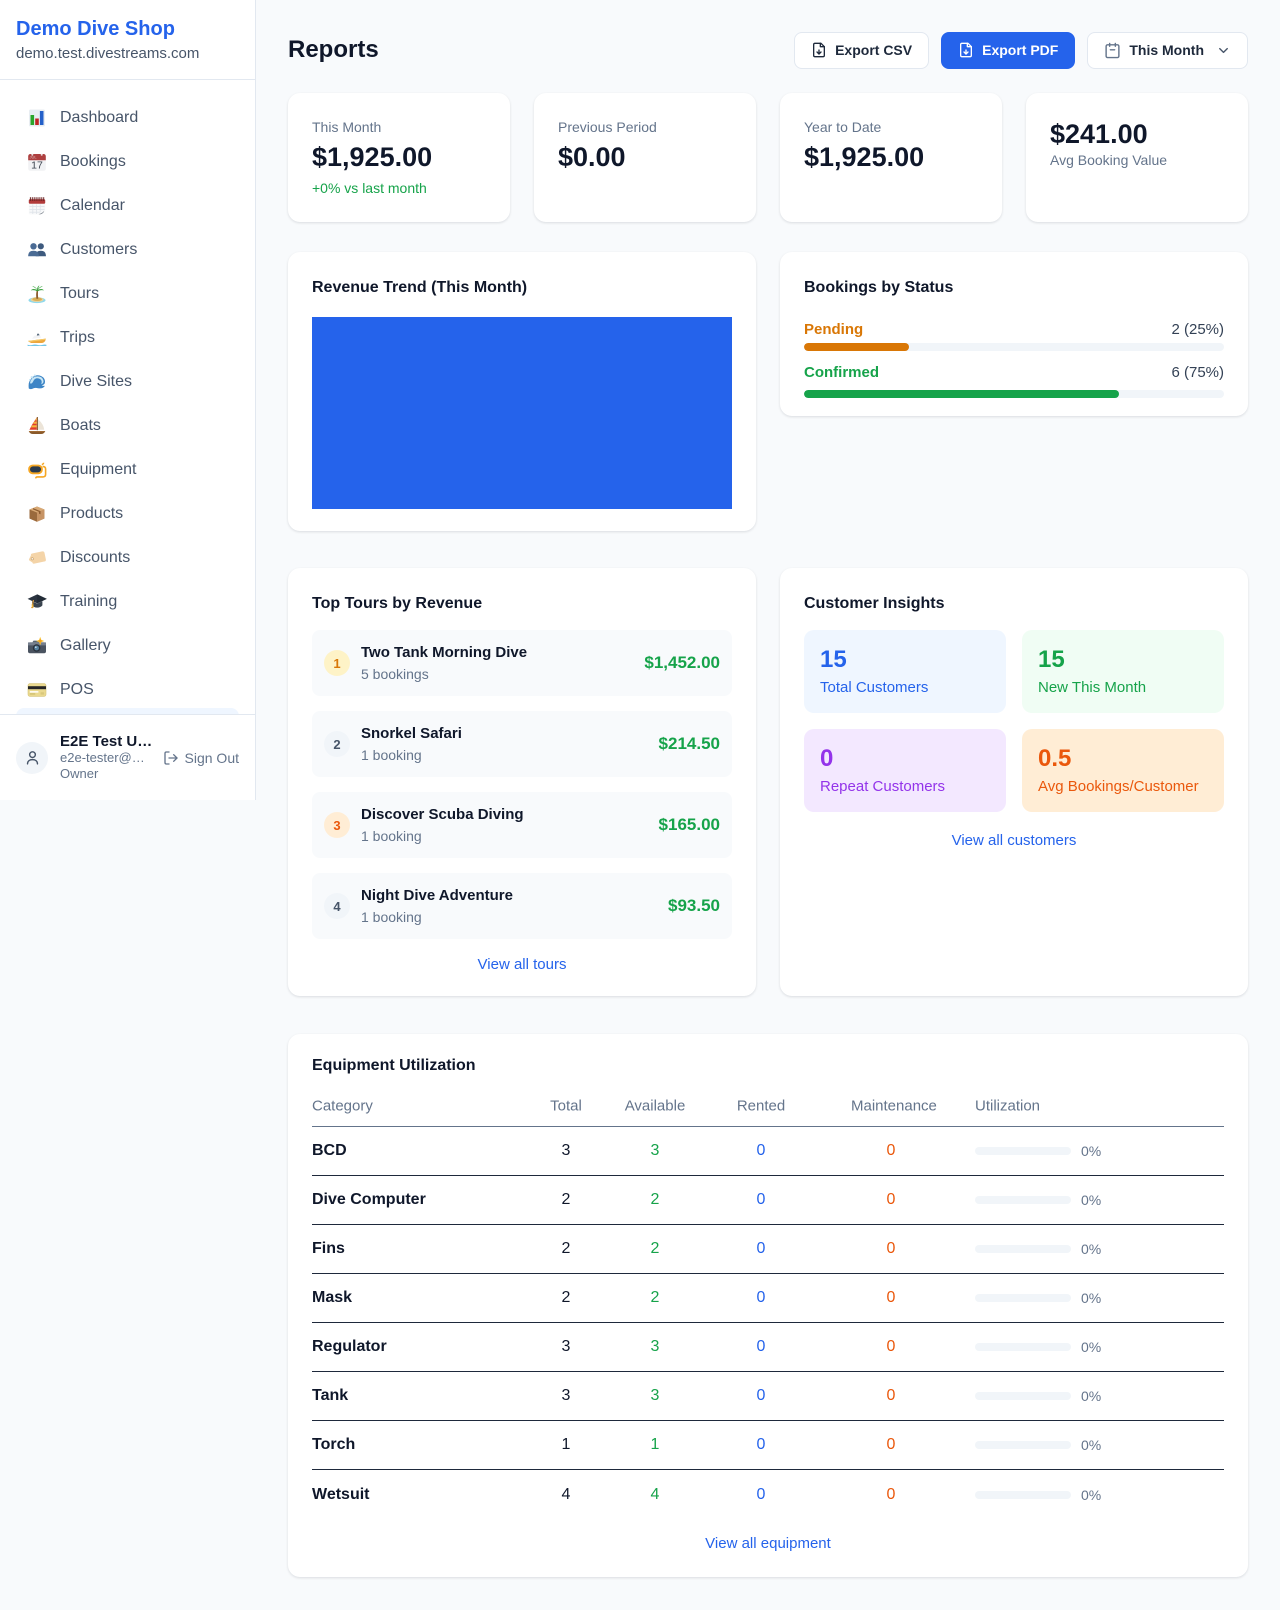 The width and height of the screenshot is (1280, 1610). What do you see at coordinates (33, 157) in the screenshot?
I see `svg-text: JUL` at bounding box center [33, 157].